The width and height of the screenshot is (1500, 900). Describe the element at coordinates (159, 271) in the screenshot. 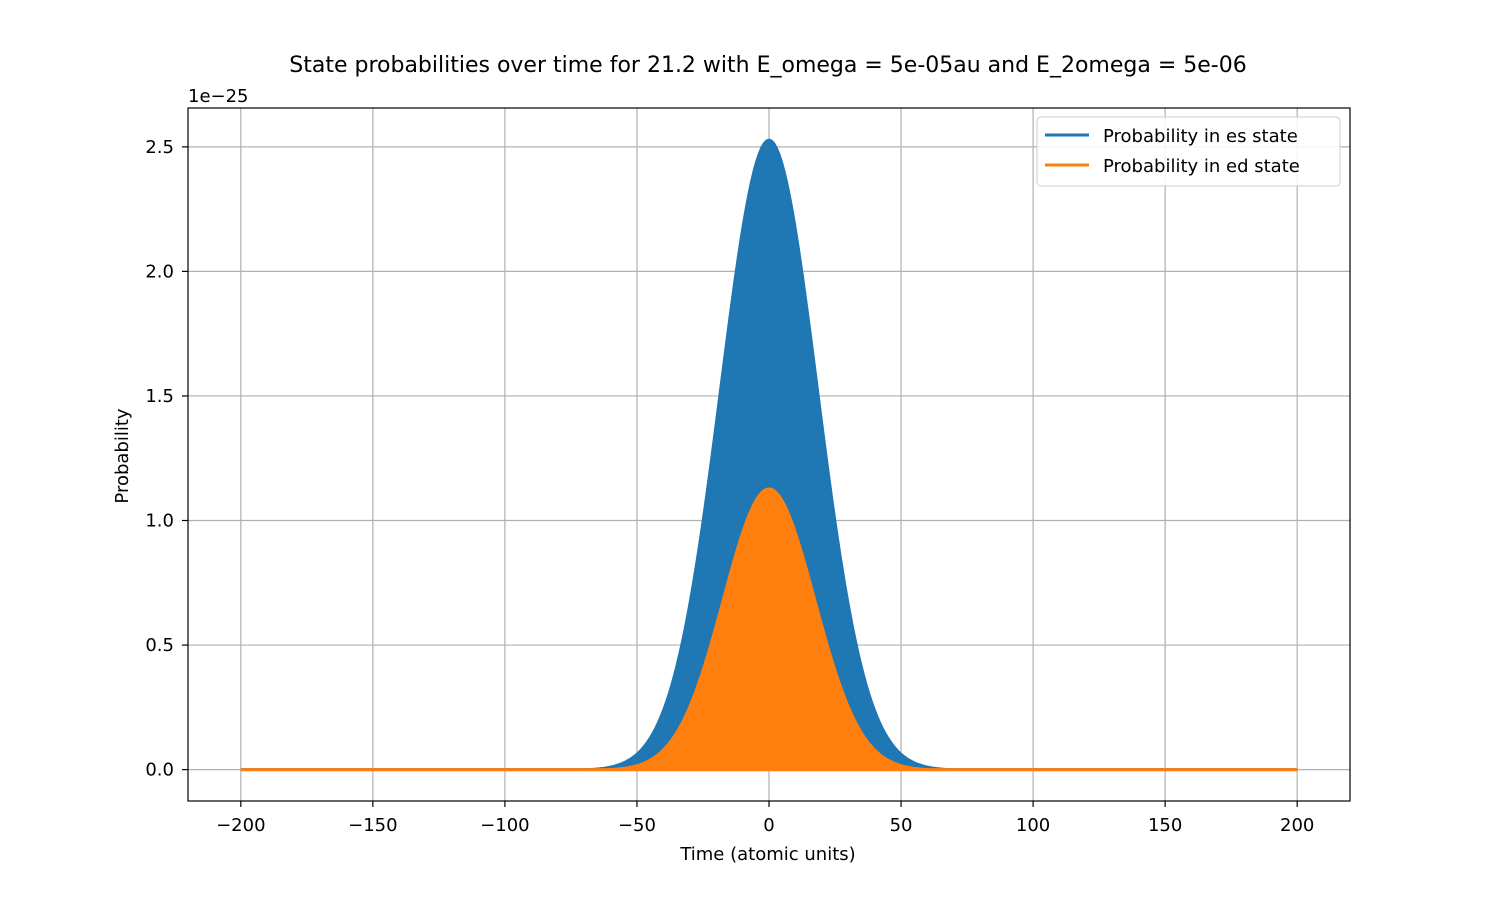

I see `y-tick-label: 2.0` at that location.